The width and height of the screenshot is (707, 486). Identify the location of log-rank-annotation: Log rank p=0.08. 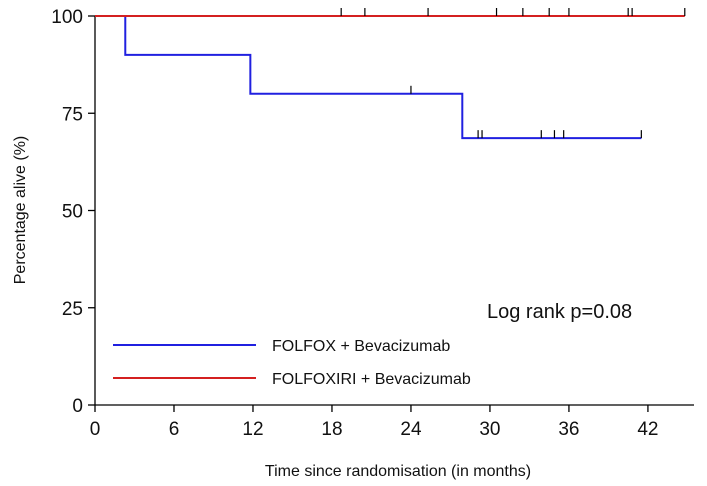
(559, 312).